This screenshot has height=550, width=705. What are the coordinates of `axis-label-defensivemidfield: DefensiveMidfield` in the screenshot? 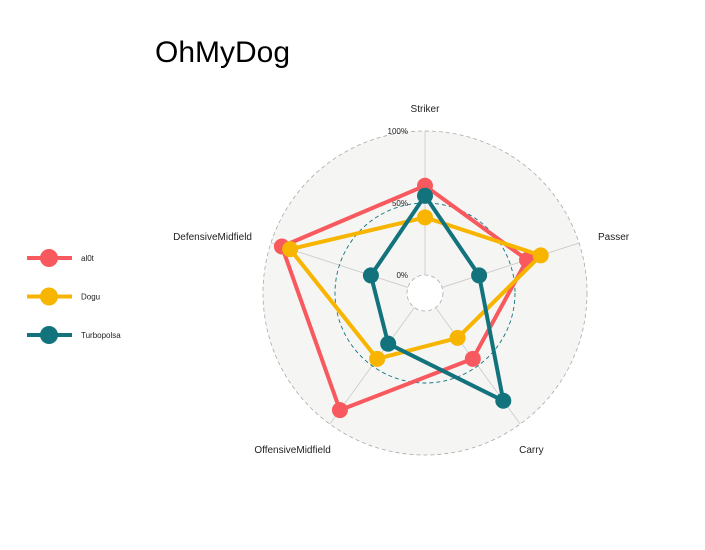 It's located at (212, 237).